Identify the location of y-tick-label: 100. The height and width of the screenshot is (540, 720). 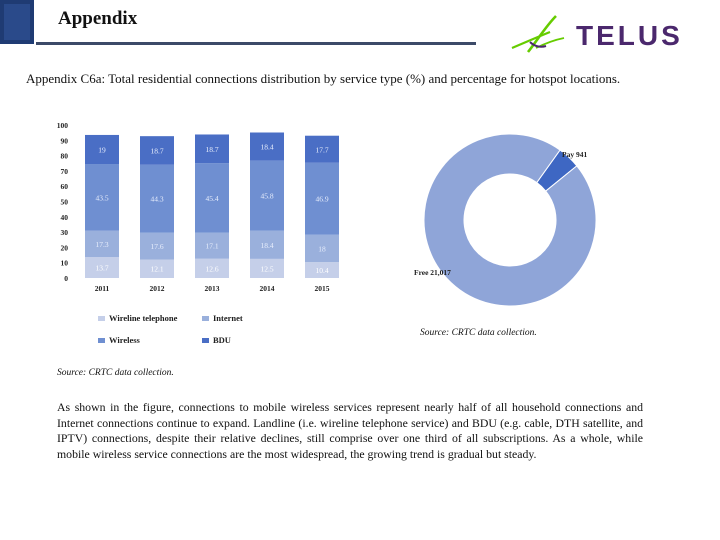
(63, 125).